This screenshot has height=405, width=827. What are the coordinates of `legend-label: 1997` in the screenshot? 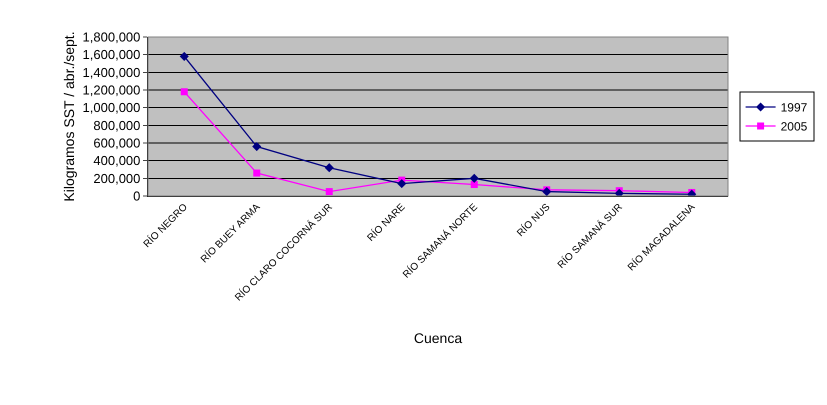 It's located at (794, 107).